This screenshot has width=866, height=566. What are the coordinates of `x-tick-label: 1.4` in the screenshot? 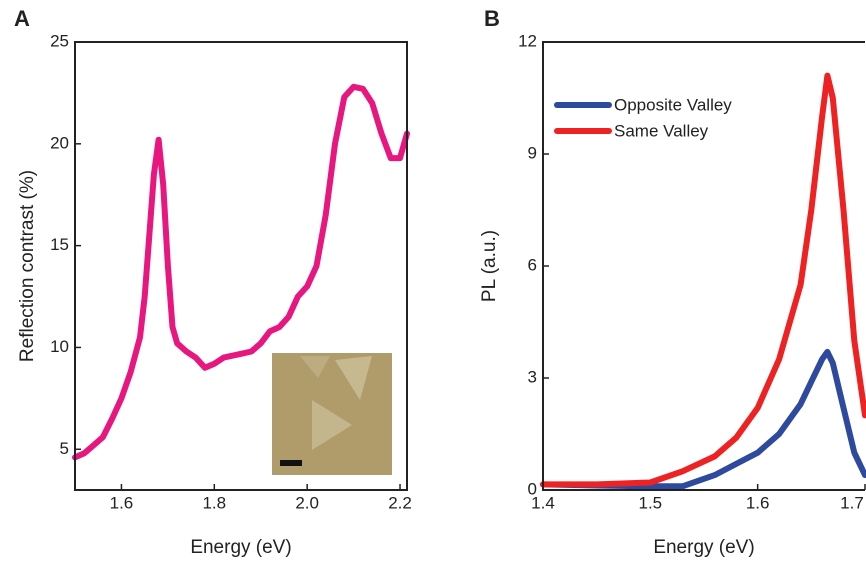 It's located at (543, 502).